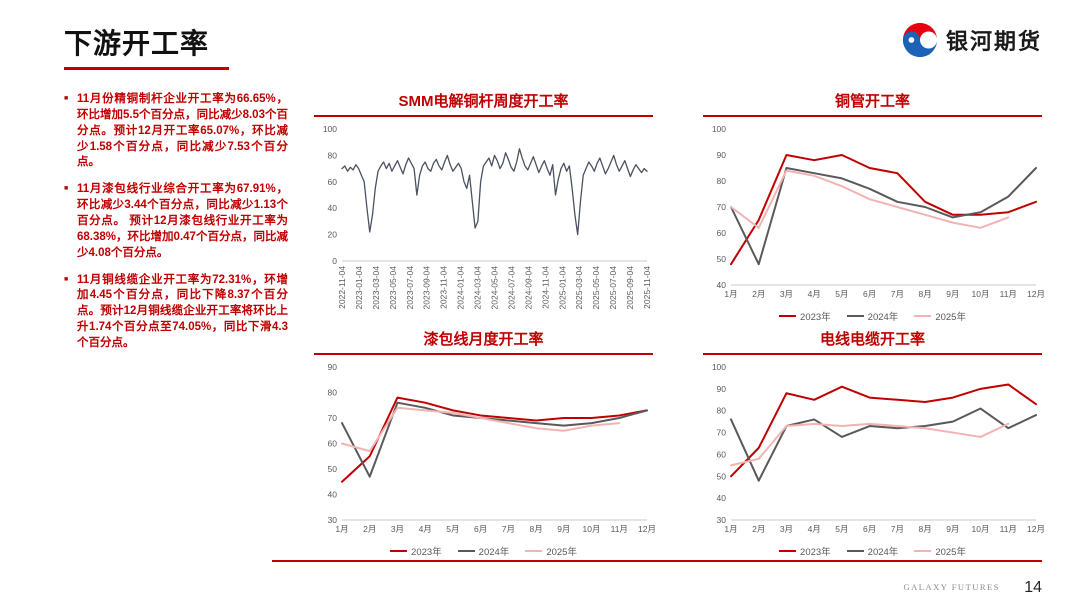  What do you see at coordinates (722, 498) in the screenshot?
I see `svg-text: 40` at bounding box center [722, 498].